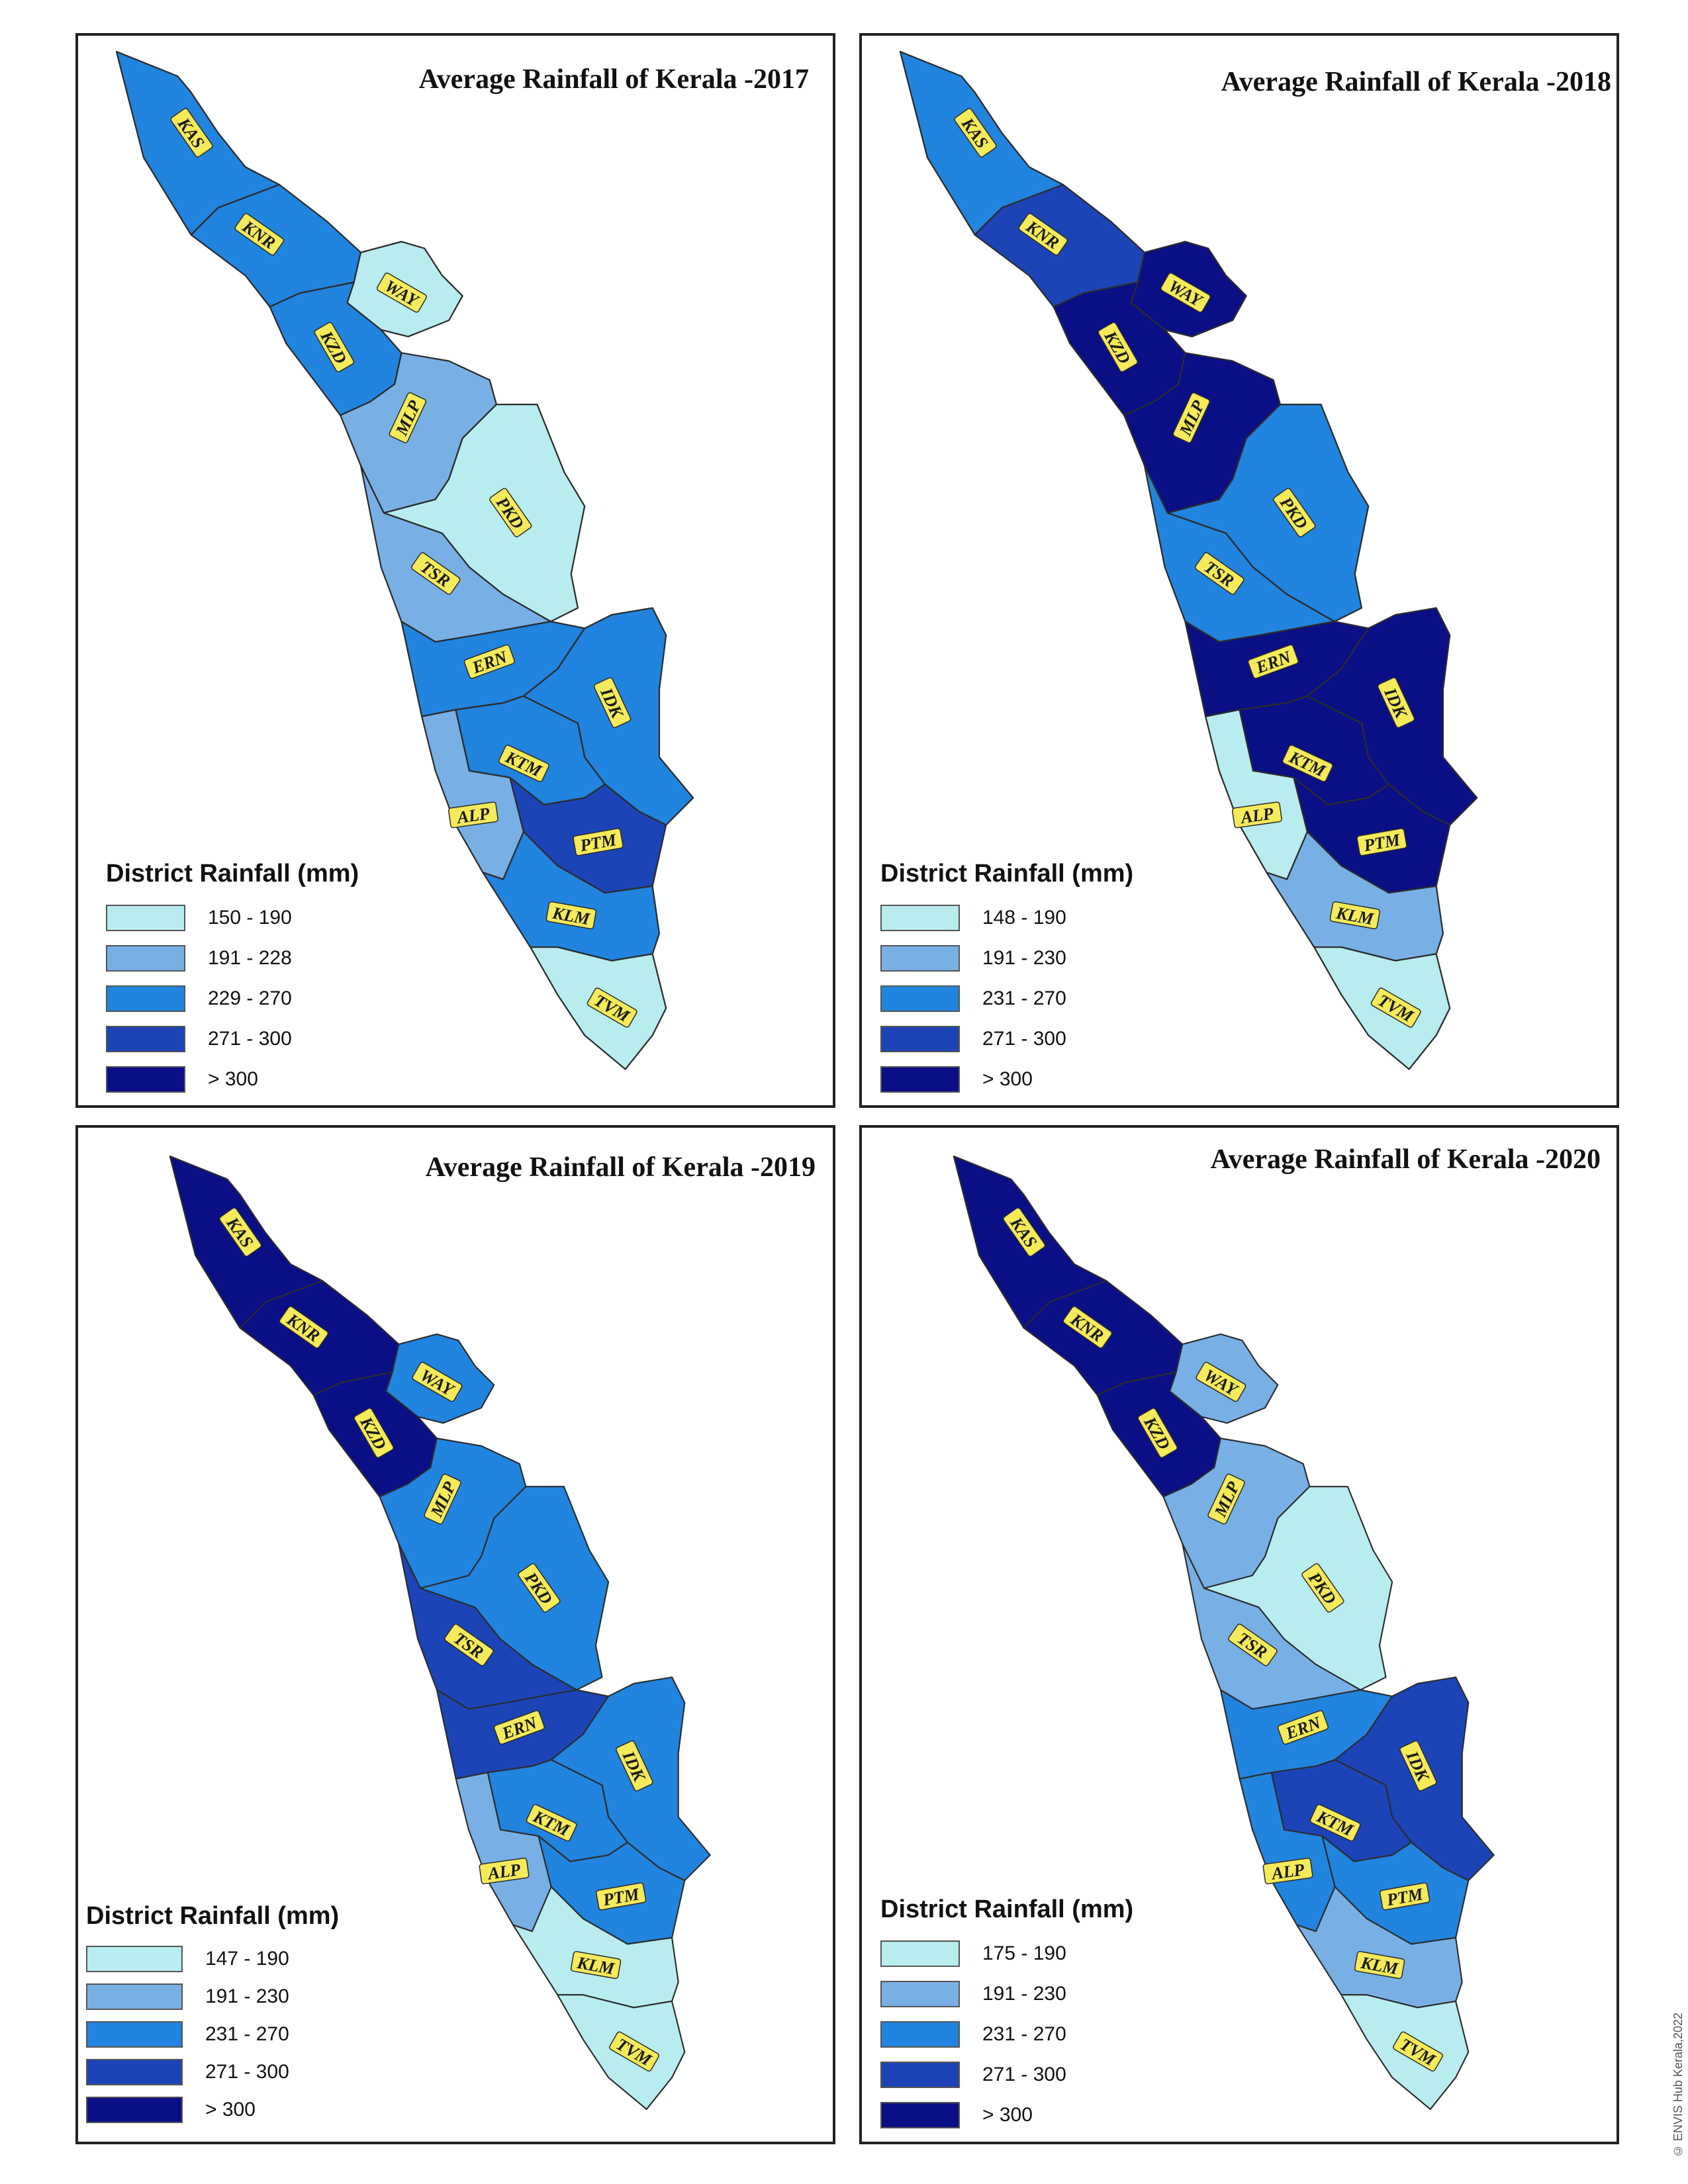  What do you see at coordinates (250, 957) in the screenshot?
I see `legend-label: 191 - 228` at bounding box center [250, 957].